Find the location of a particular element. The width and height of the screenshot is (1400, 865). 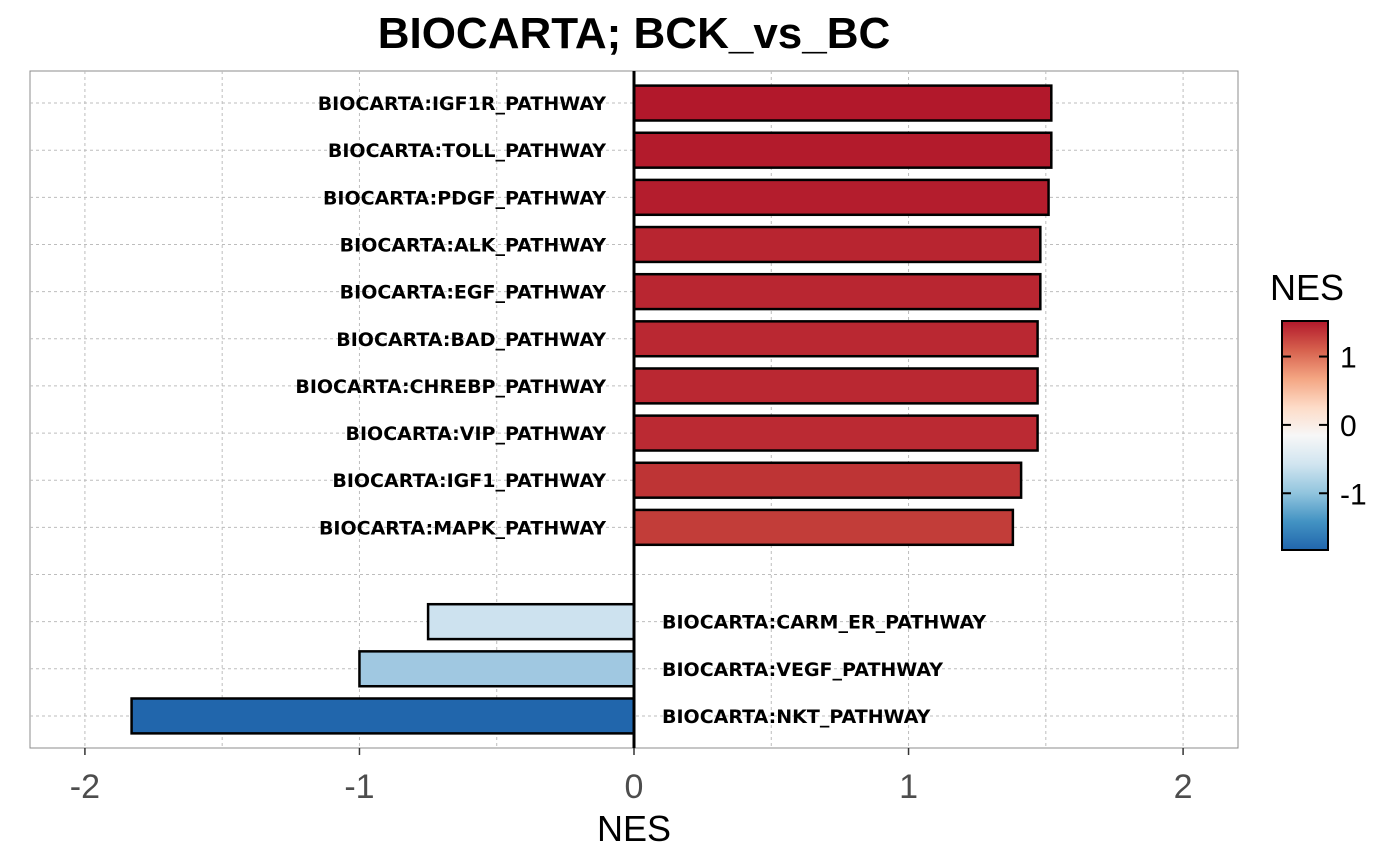

x-tick-label: 1 is located at coordinates (908, 787).